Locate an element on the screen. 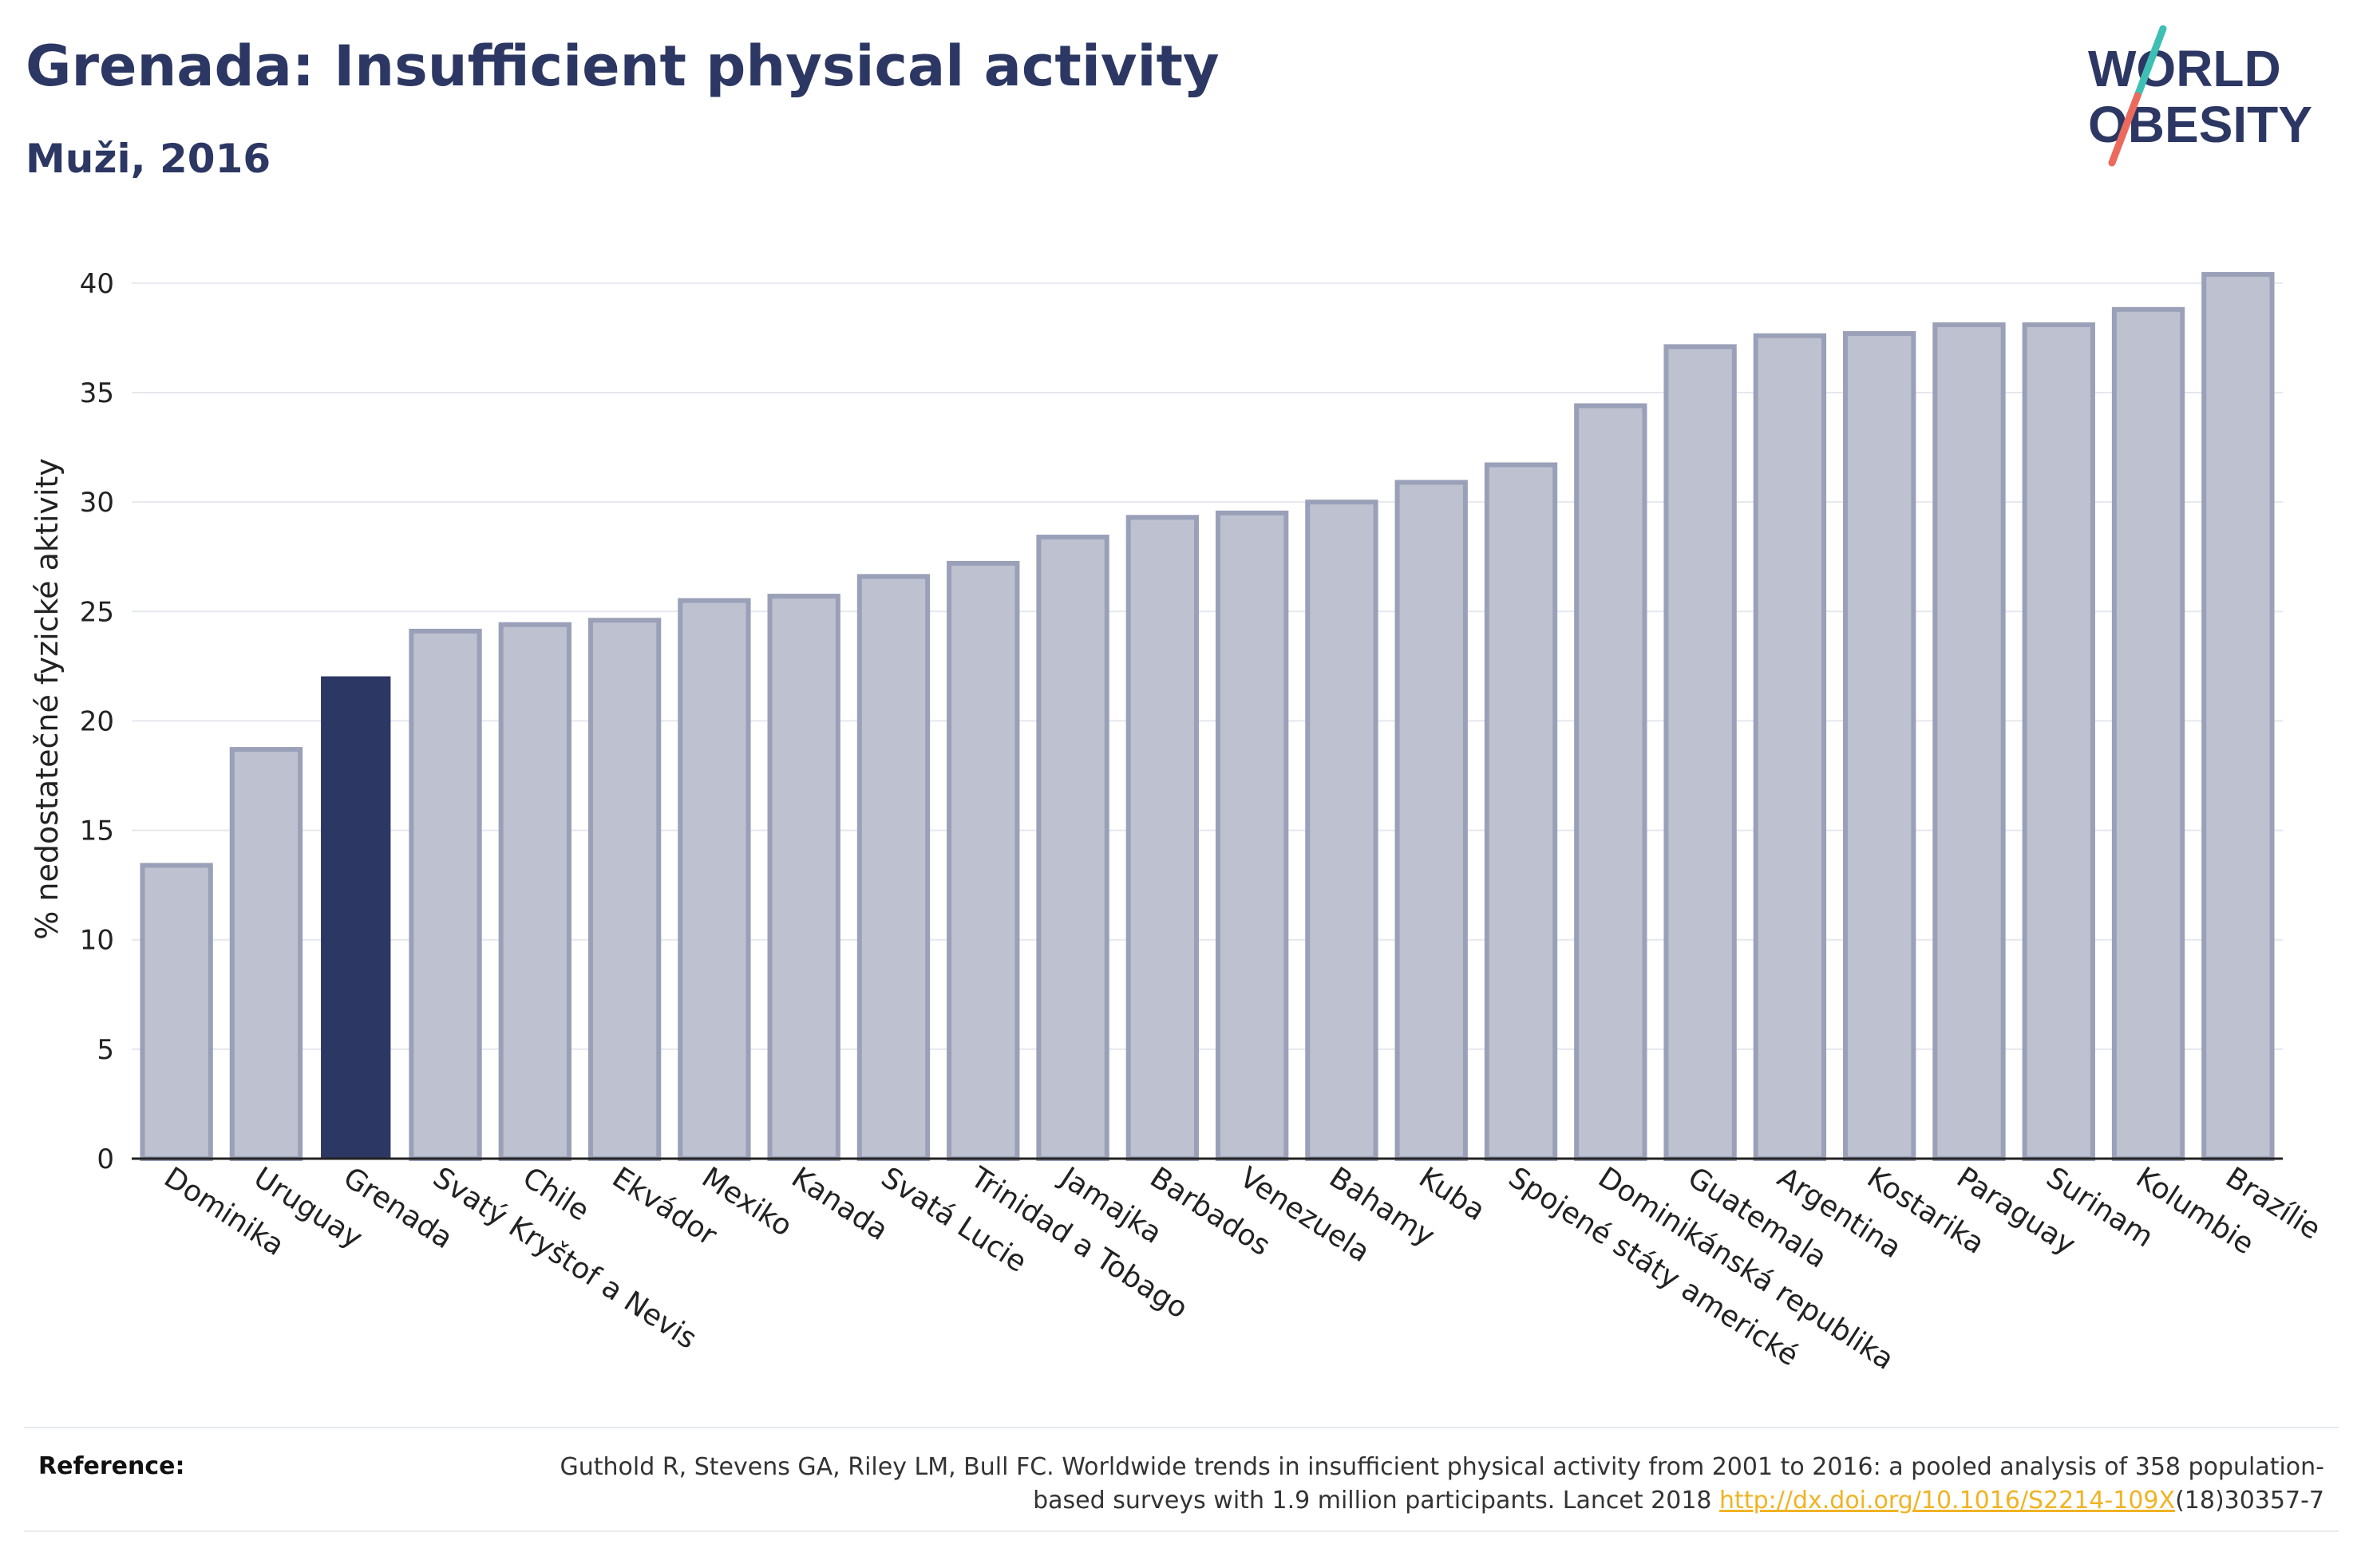 This screenshot has width=2361, height=1568. reference-doi-link: http://dx.doi.org/10.1016/S2214-109X is located at coordinates (1947, 1501).